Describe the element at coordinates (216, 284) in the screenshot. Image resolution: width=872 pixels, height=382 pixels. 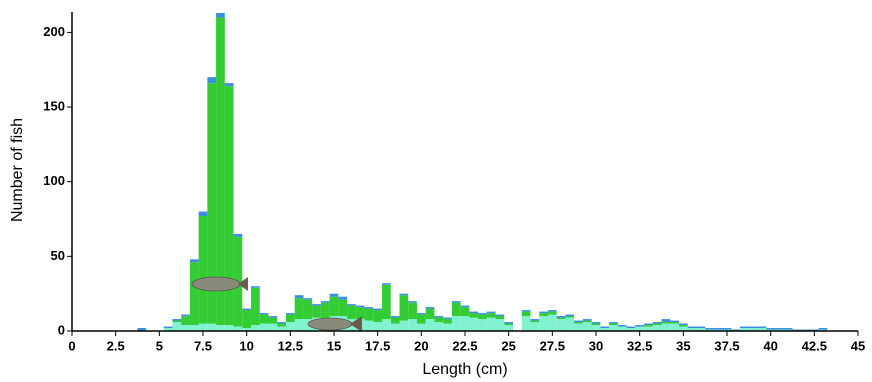
I see `fish-icon` at that location.